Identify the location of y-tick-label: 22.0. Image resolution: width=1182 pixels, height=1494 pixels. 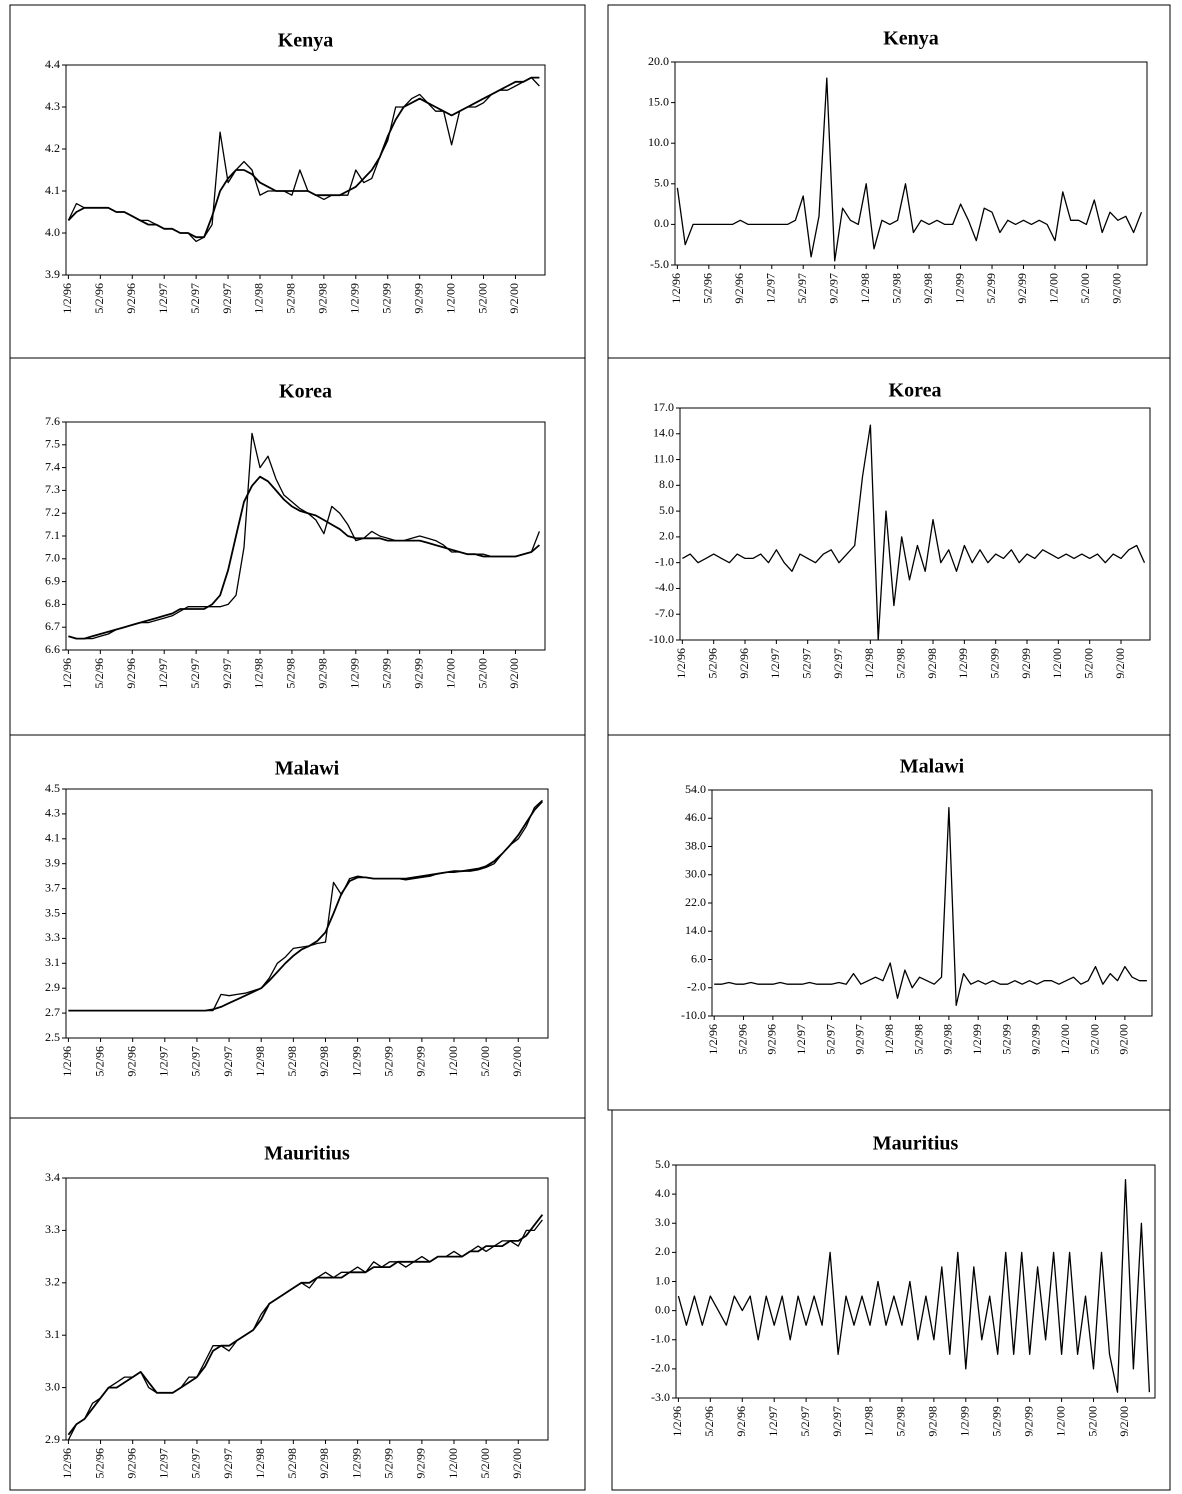
(695, 902).